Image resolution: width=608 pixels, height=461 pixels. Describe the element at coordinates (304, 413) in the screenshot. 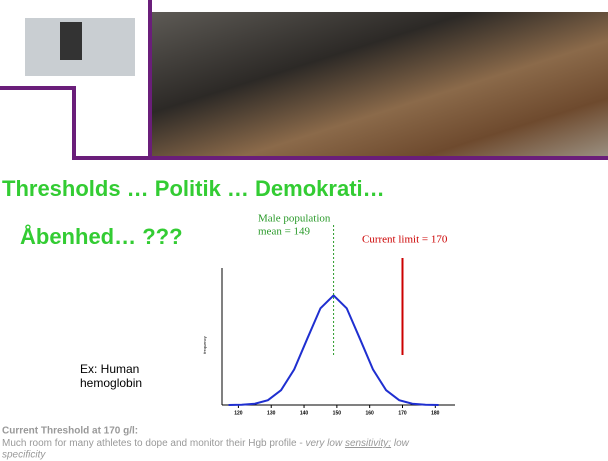

I see `x-tick-label: 140` at that location.